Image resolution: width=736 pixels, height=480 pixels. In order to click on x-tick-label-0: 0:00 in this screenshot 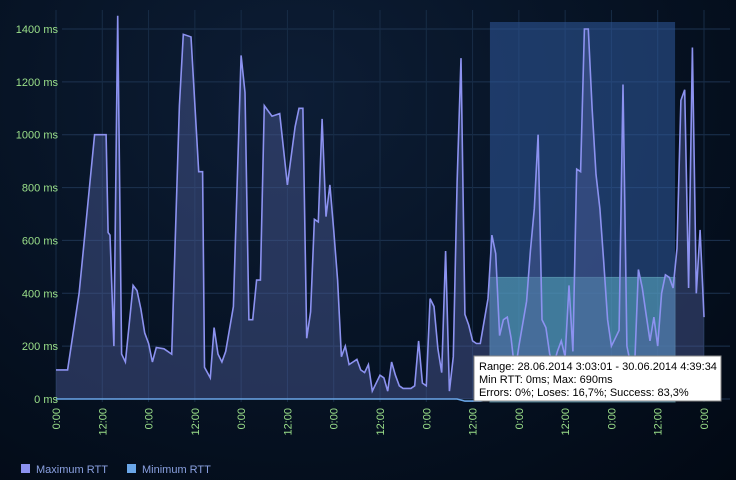, I will do `click(57, 418)`.